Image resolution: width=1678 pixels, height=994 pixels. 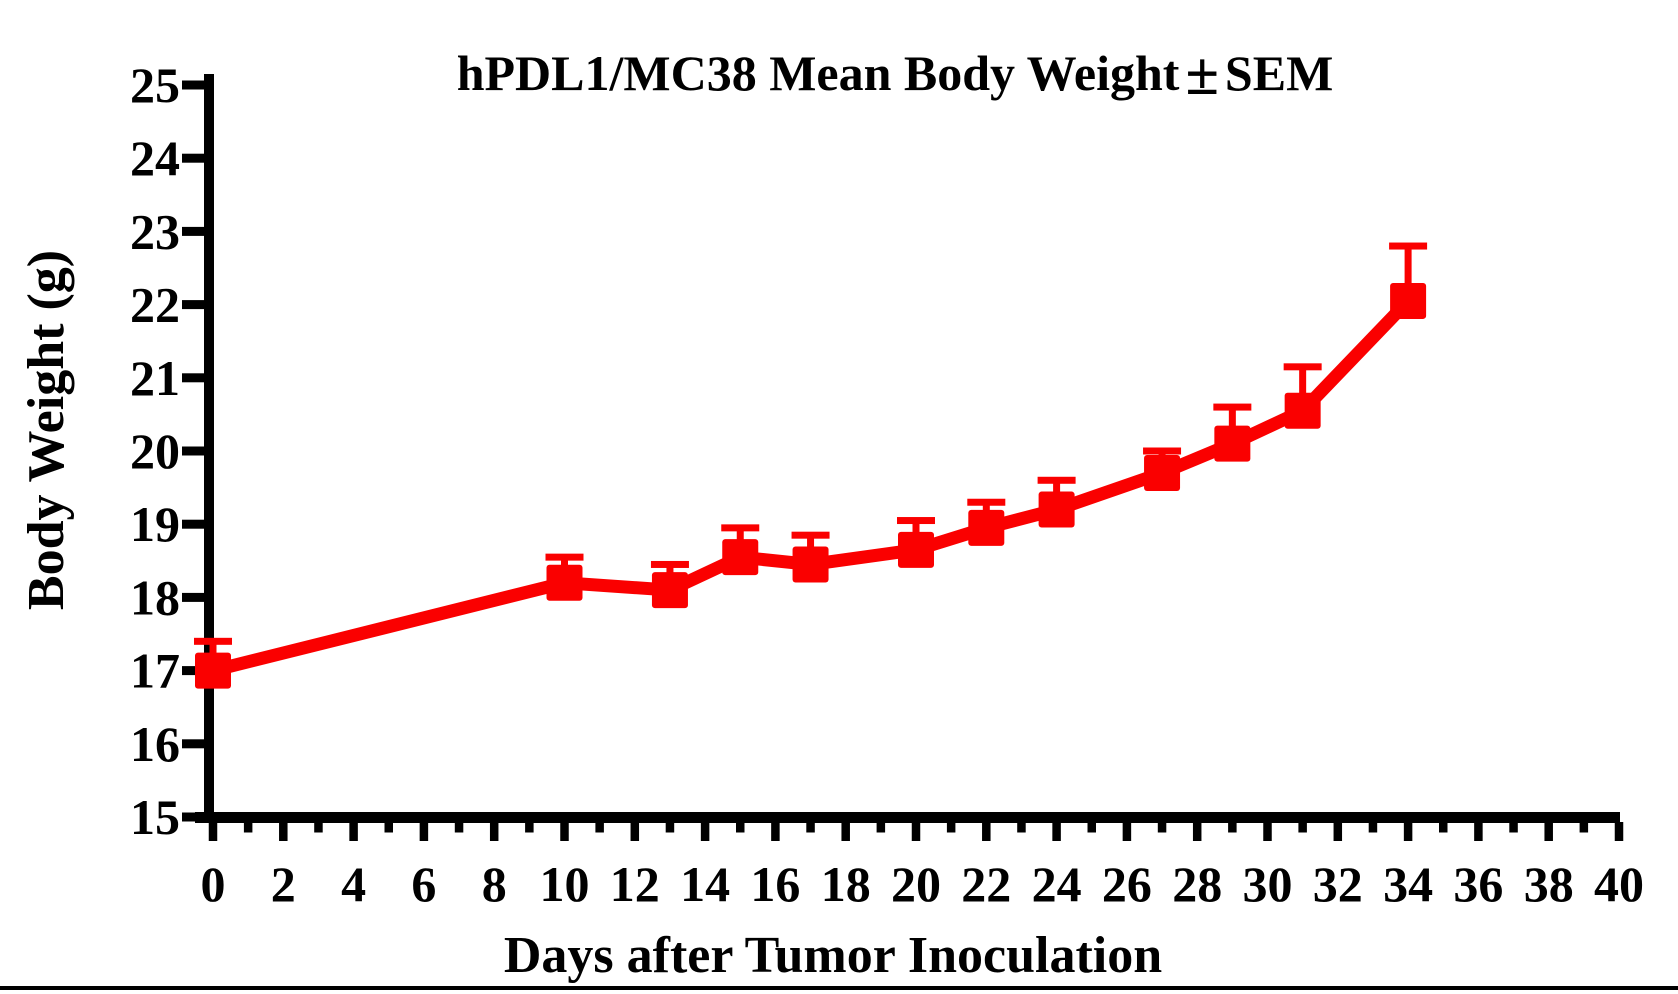 What do you see at coordinates (916, 884) in the screenshot?
I see `x-tick-label: 20` at bounding box center [916, 884].